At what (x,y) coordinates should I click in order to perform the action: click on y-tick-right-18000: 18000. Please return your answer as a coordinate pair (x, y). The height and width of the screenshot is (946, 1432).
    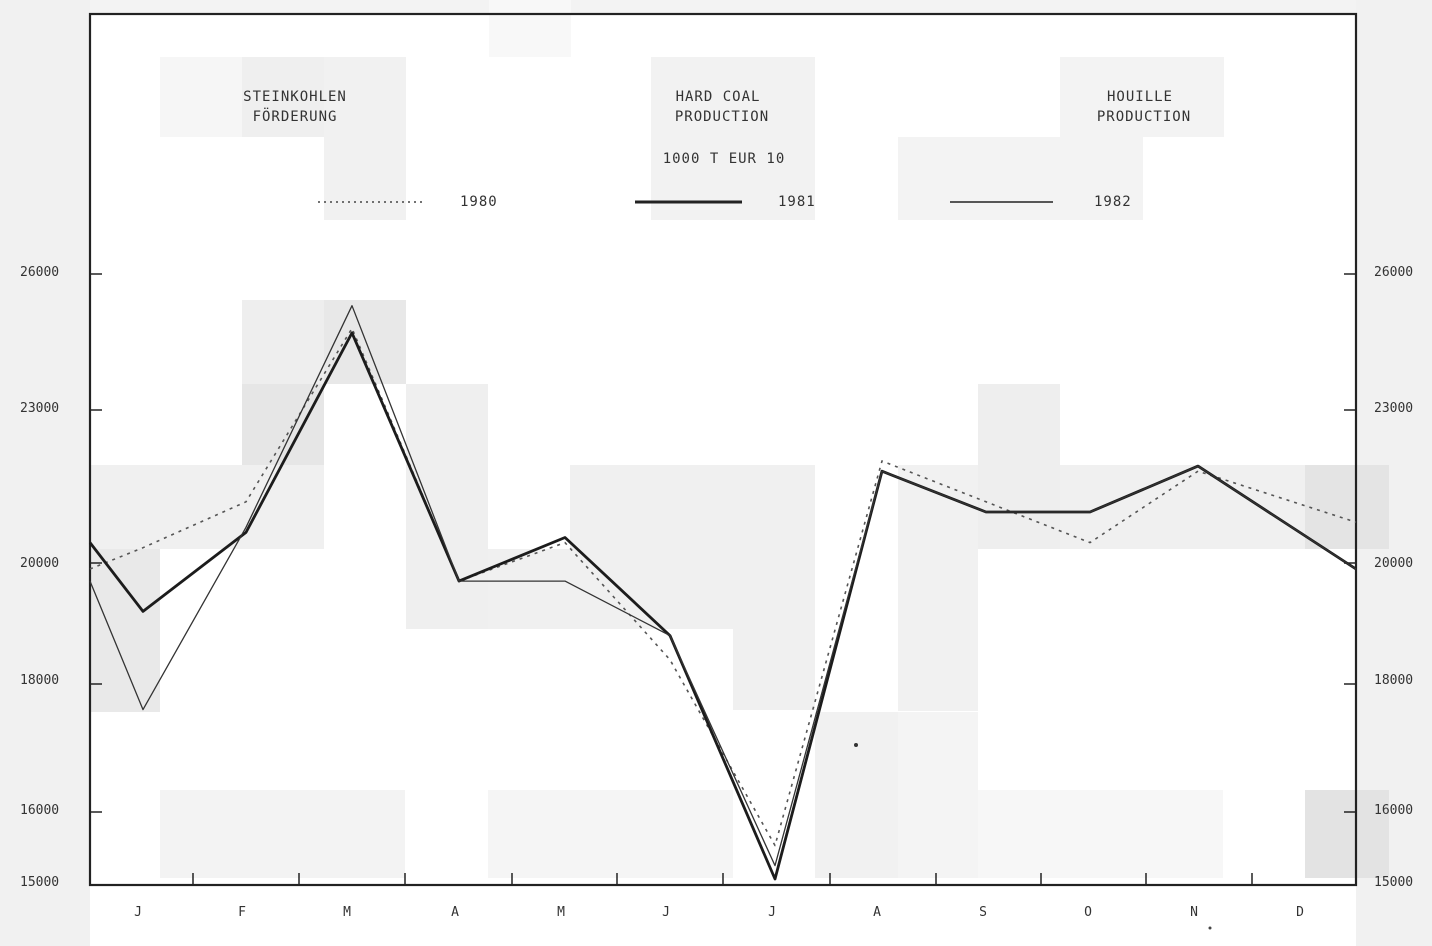
    Looking at the image, I should click on (1393, 680).